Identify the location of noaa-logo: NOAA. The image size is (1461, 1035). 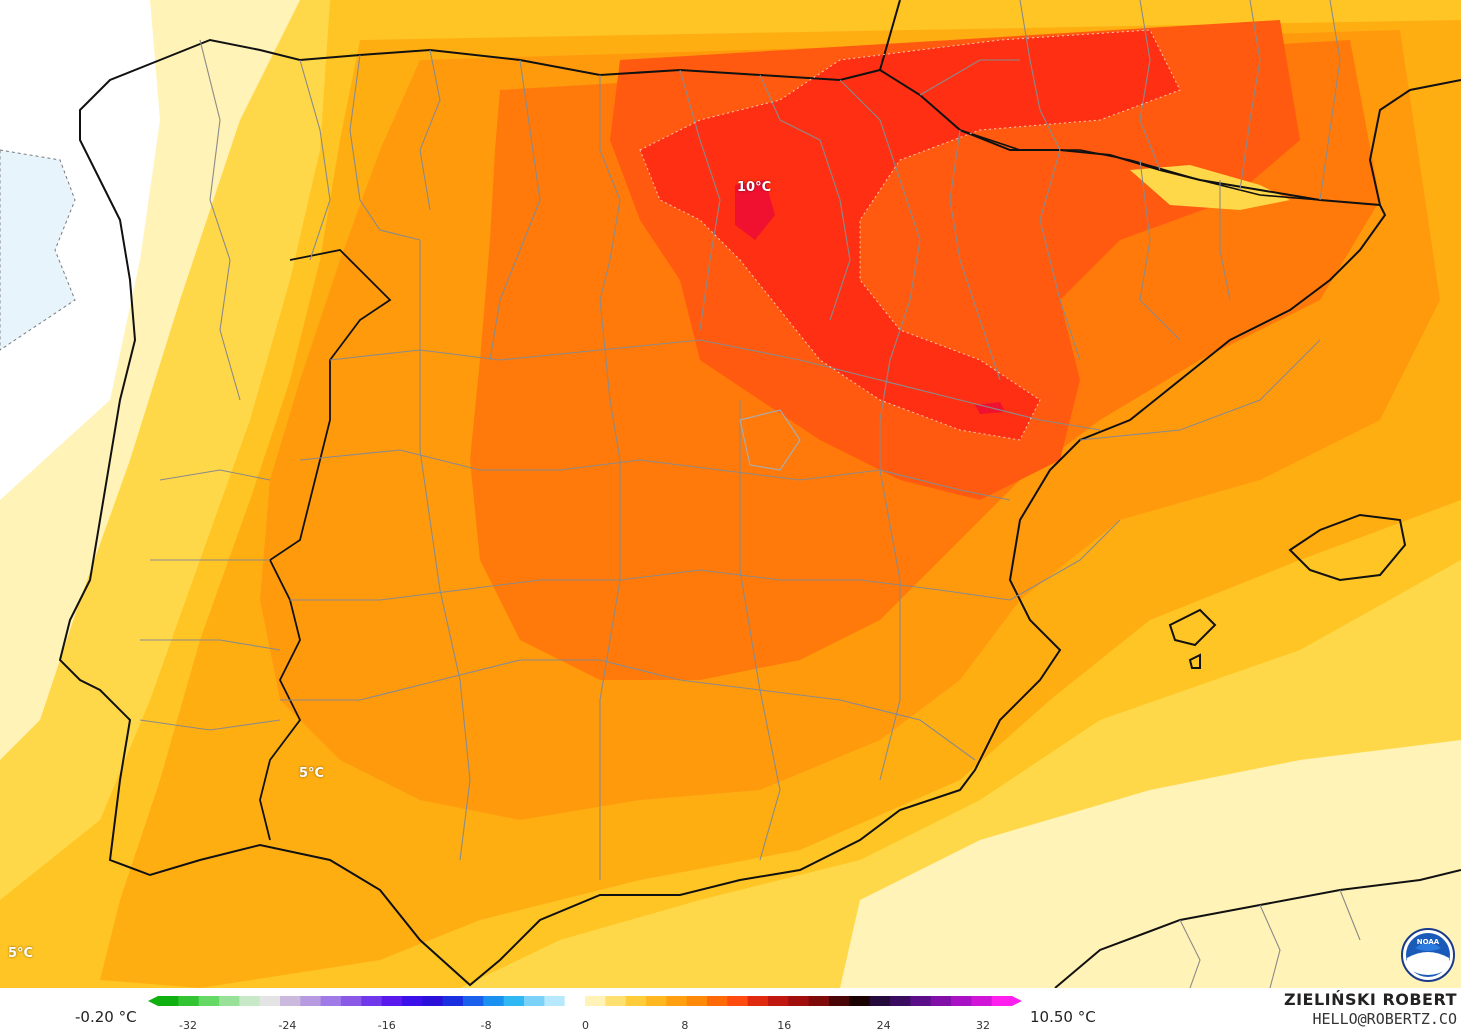
(1428, 955).